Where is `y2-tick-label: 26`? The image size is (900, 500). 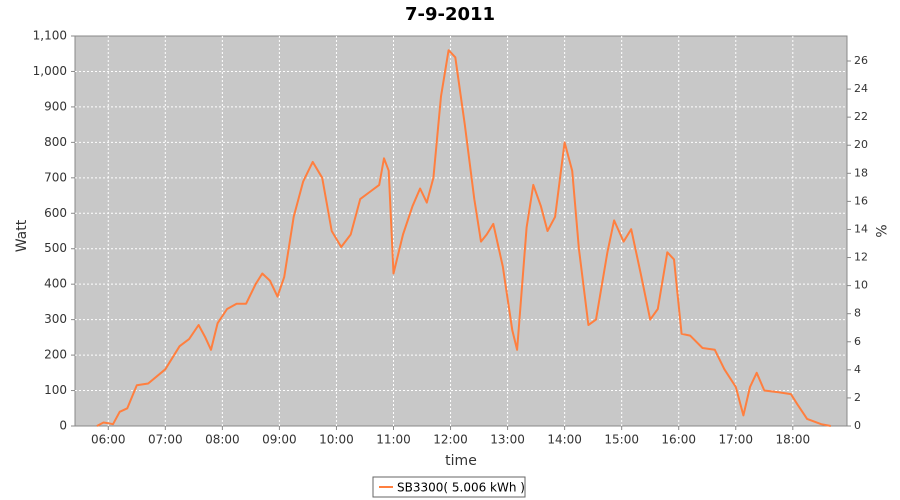
y2-tick-label: 26 is located at coordinates (861, 60).